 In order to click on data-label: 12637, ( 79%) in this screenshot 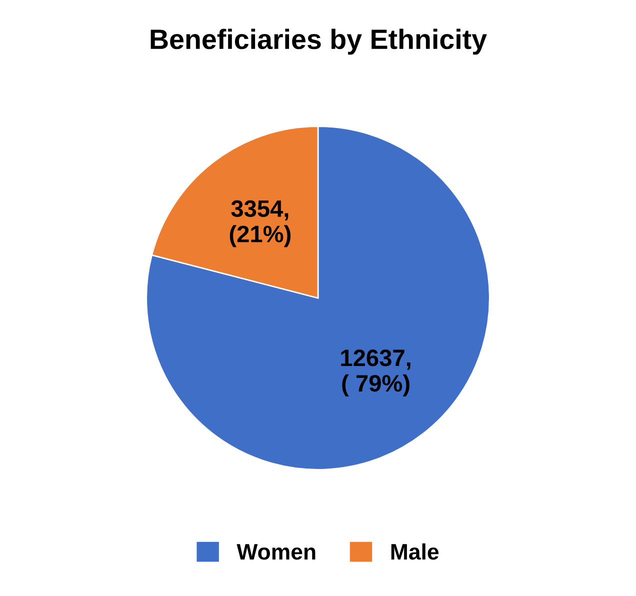, I will do `click(375, 373)`.